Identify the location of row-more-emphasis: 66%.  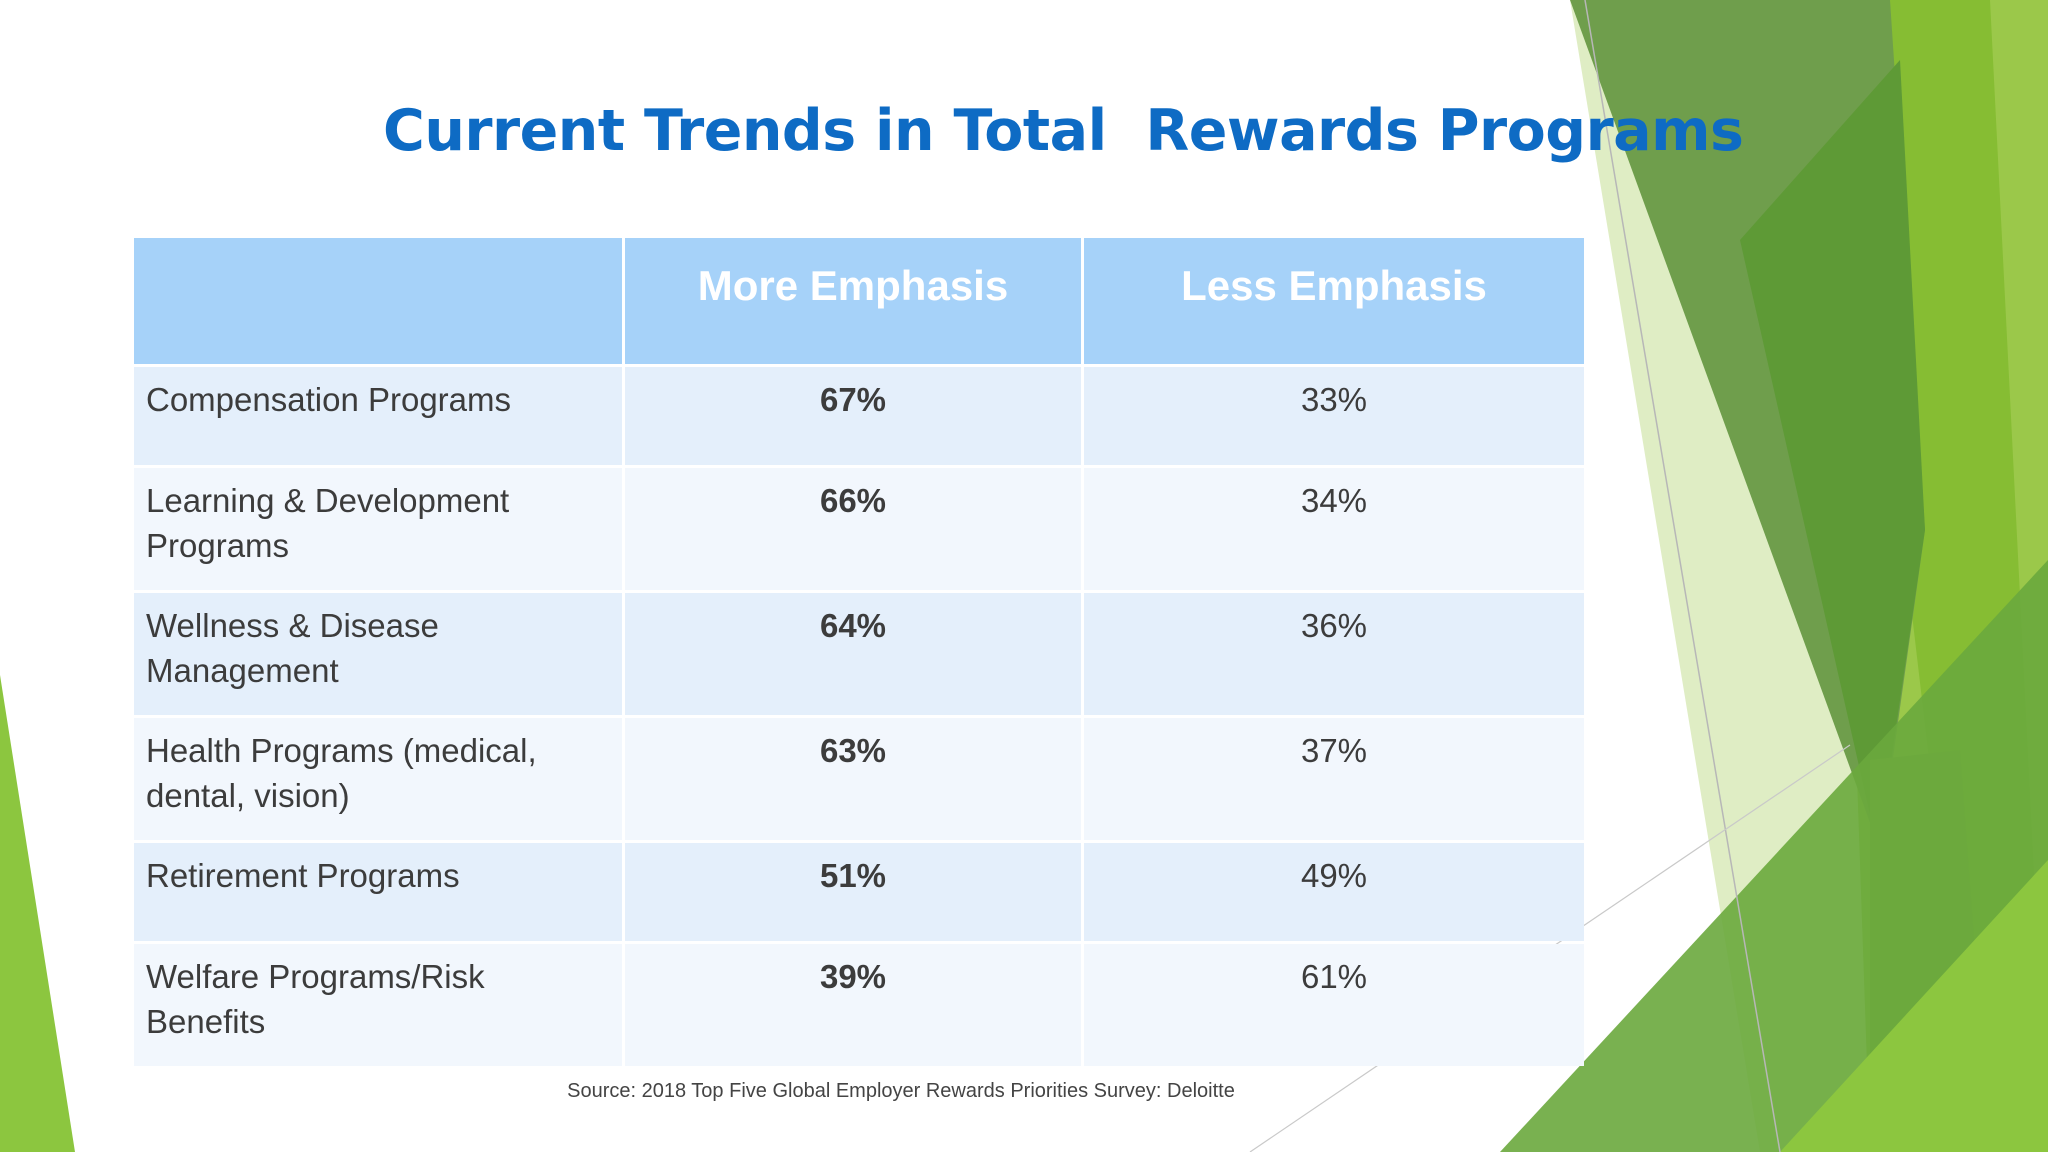
(853, 529).